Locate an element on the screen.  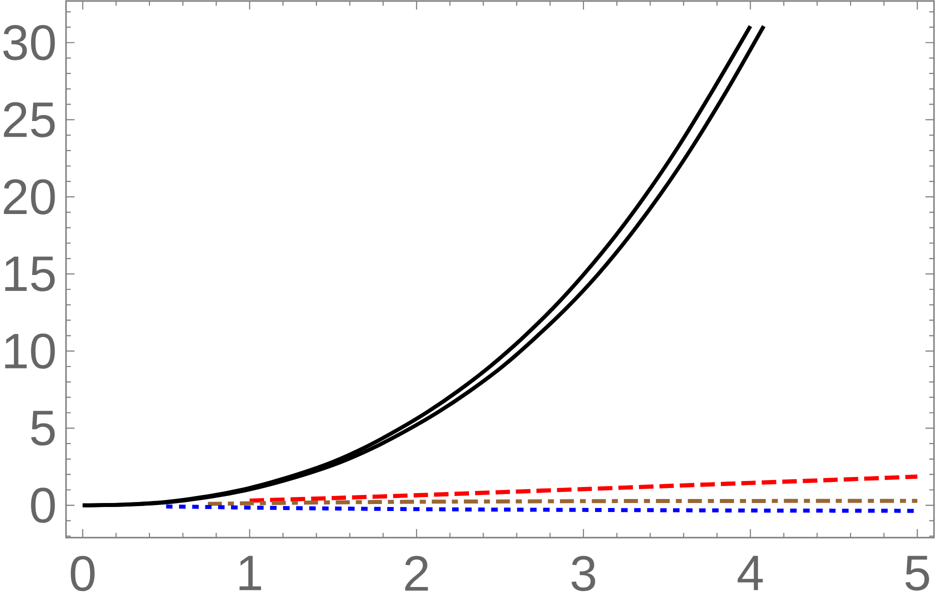
x-tick-label: 4 is located at coordinates (750, 573).